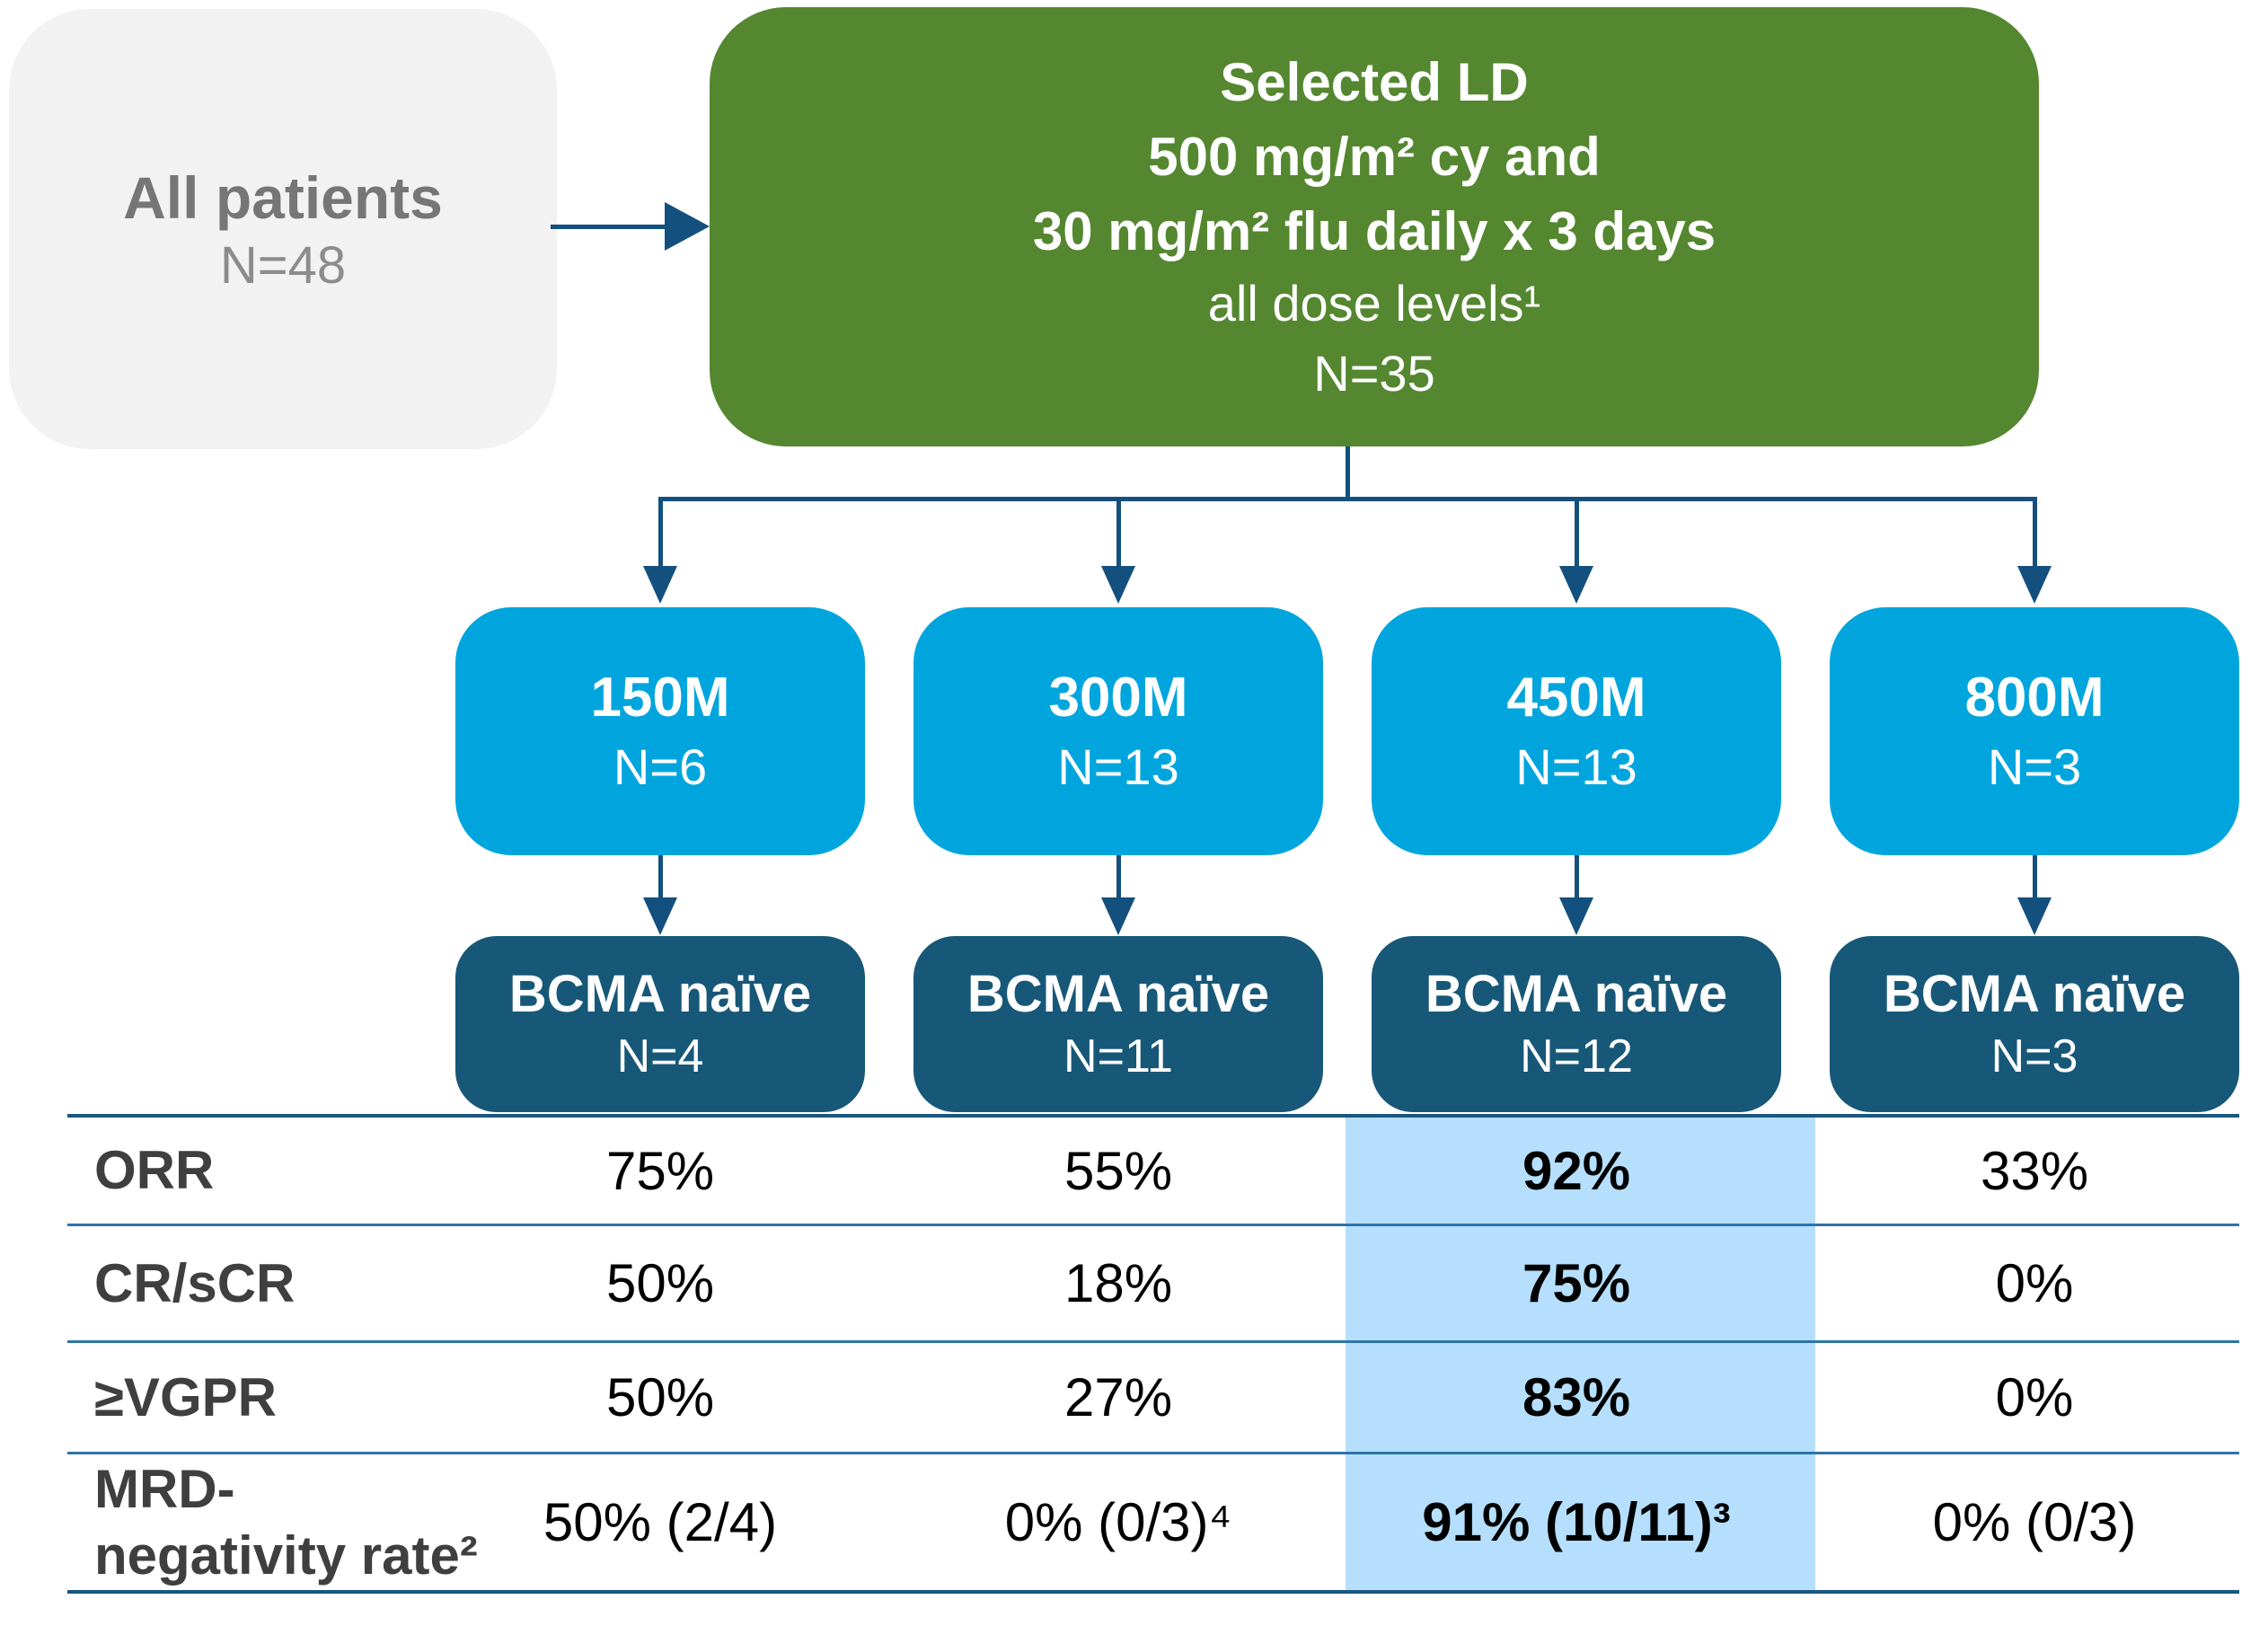 The height and width of the screenshot is (1626, 2268). I want to click on dose-box-300m: 300M N=13, so click(1118, 731).